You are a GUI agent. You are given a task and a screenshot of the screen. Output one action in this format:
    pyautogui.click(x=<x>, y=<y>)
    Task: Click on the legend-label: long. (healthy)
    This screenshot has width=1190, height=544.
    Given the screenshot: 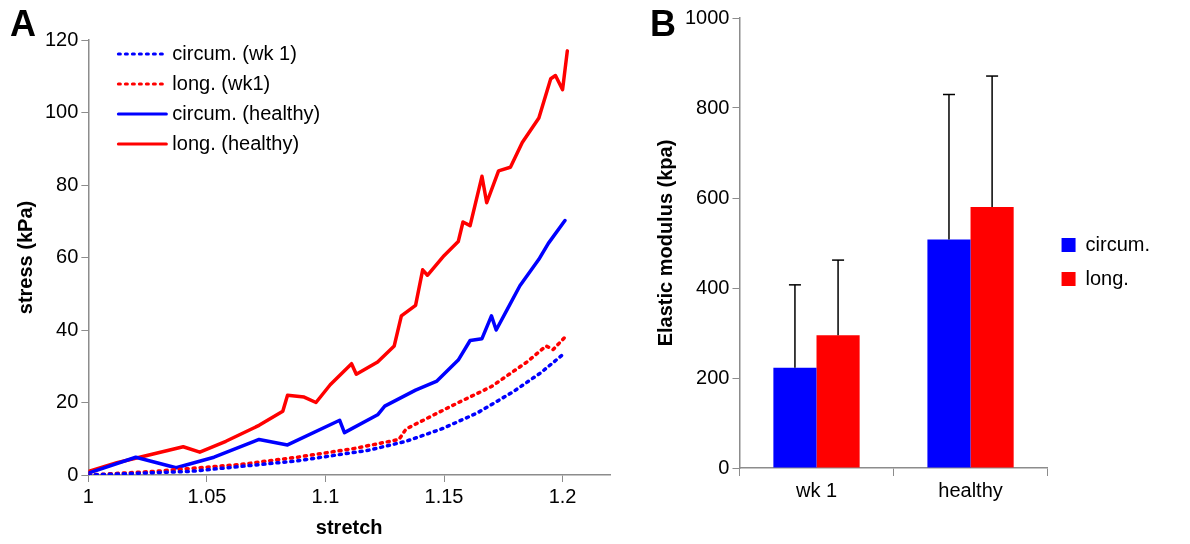 What is the action you would take?
    pyautogui.click(x=236, y=142)
    